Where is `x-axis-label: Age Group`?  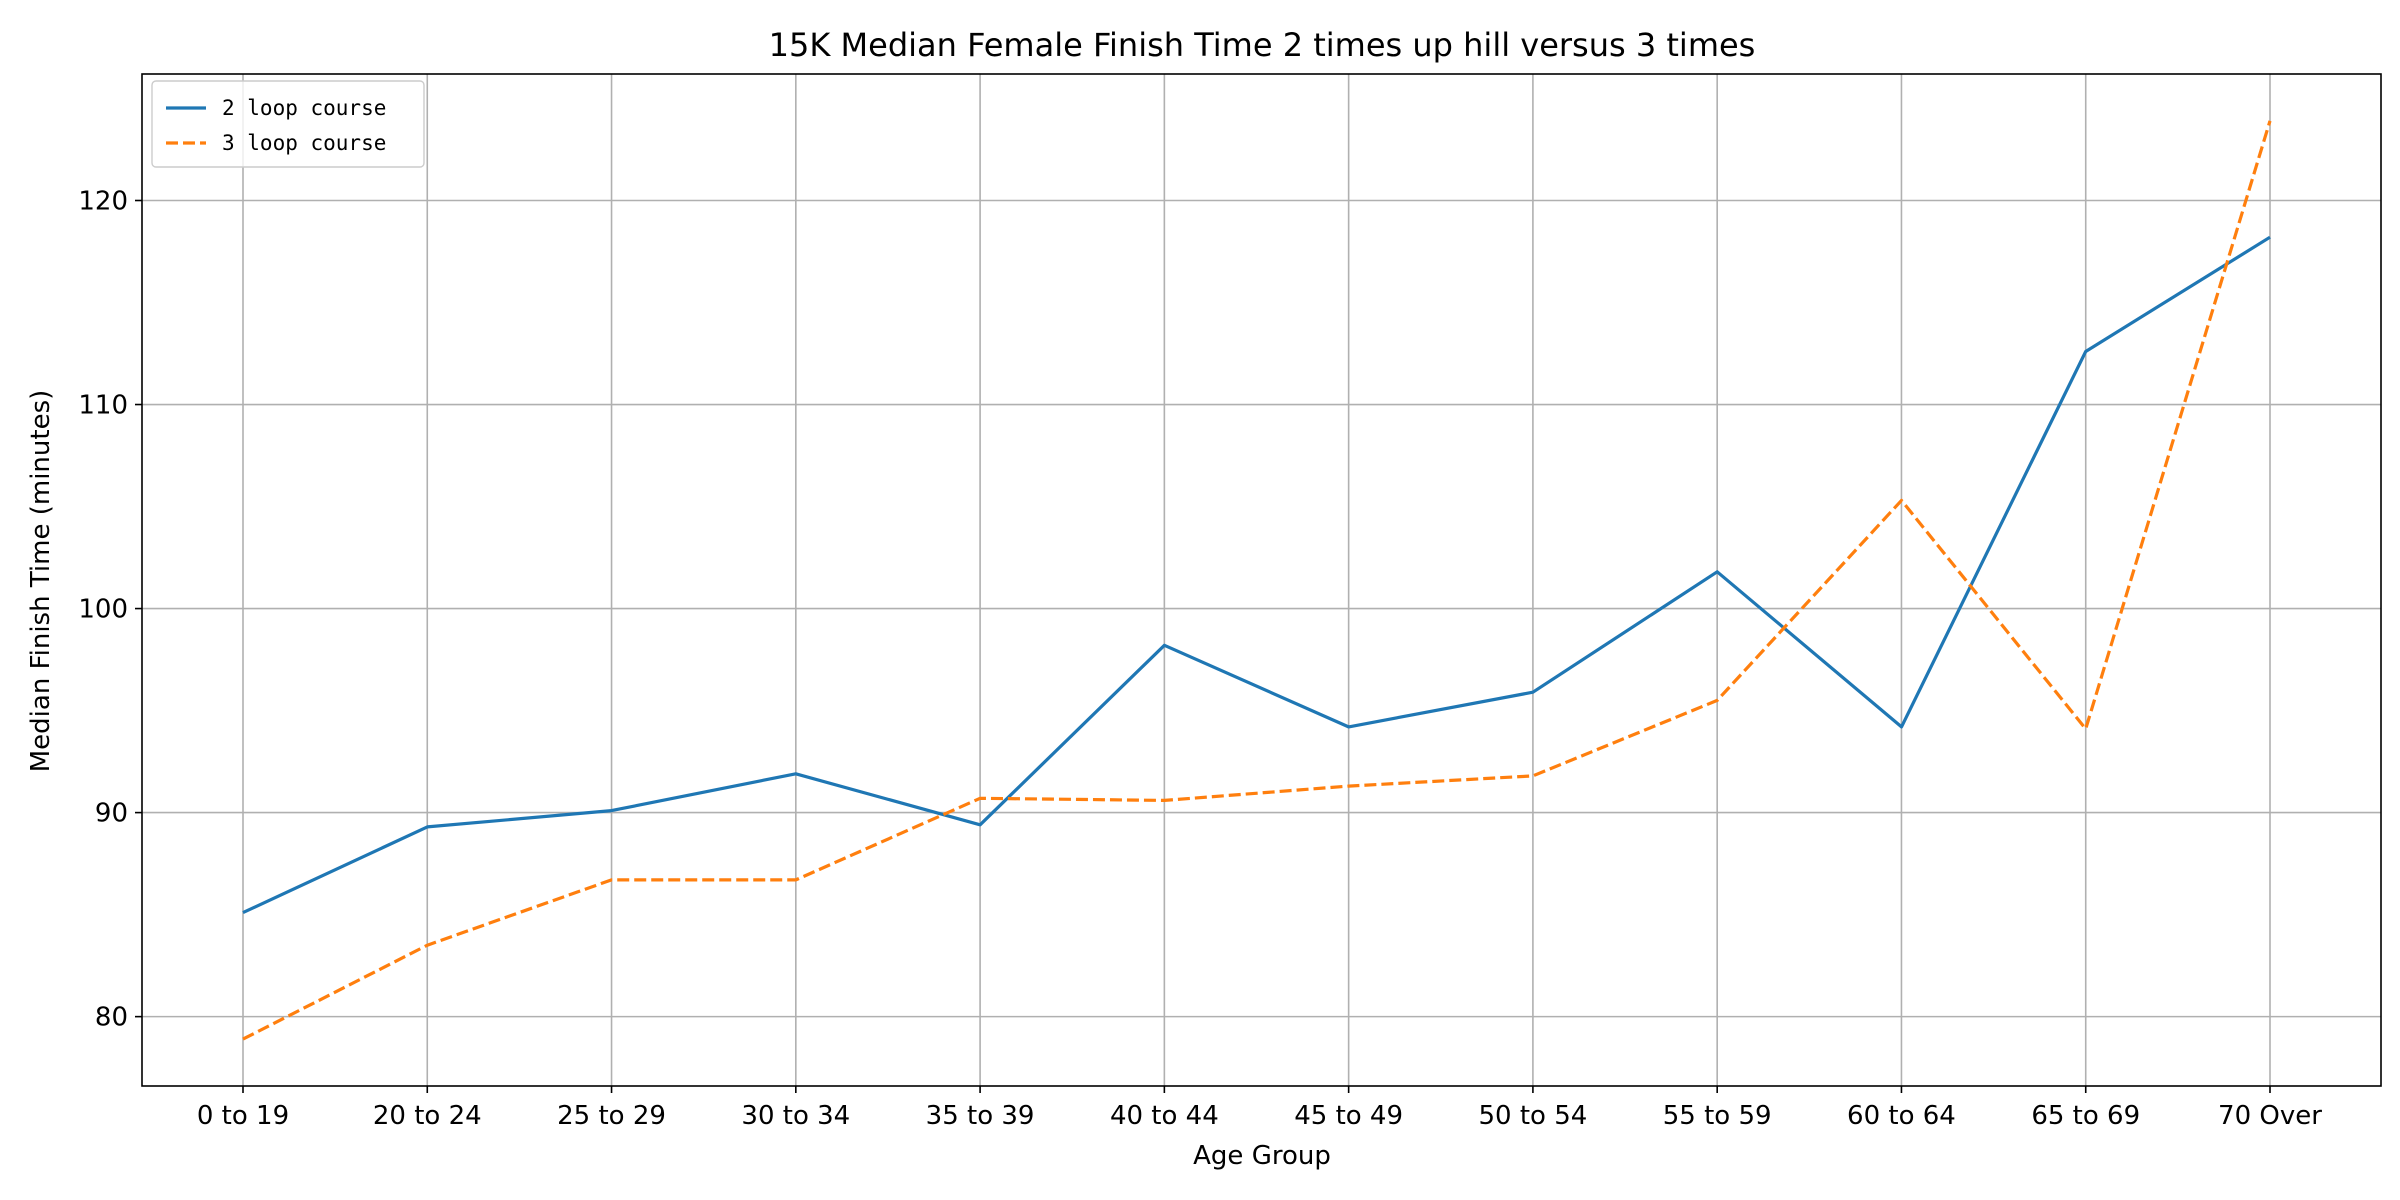 x-axis-label: Age Group is located at coordinates (1262, 1156).